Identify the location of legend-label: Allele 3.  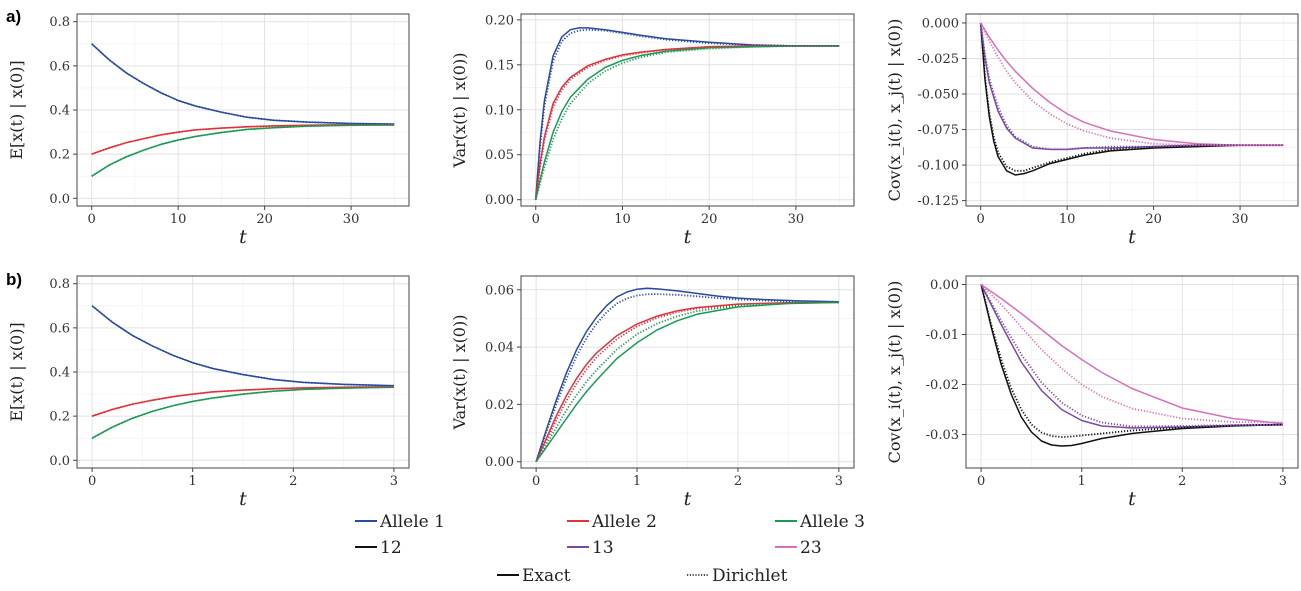
(832, 522).